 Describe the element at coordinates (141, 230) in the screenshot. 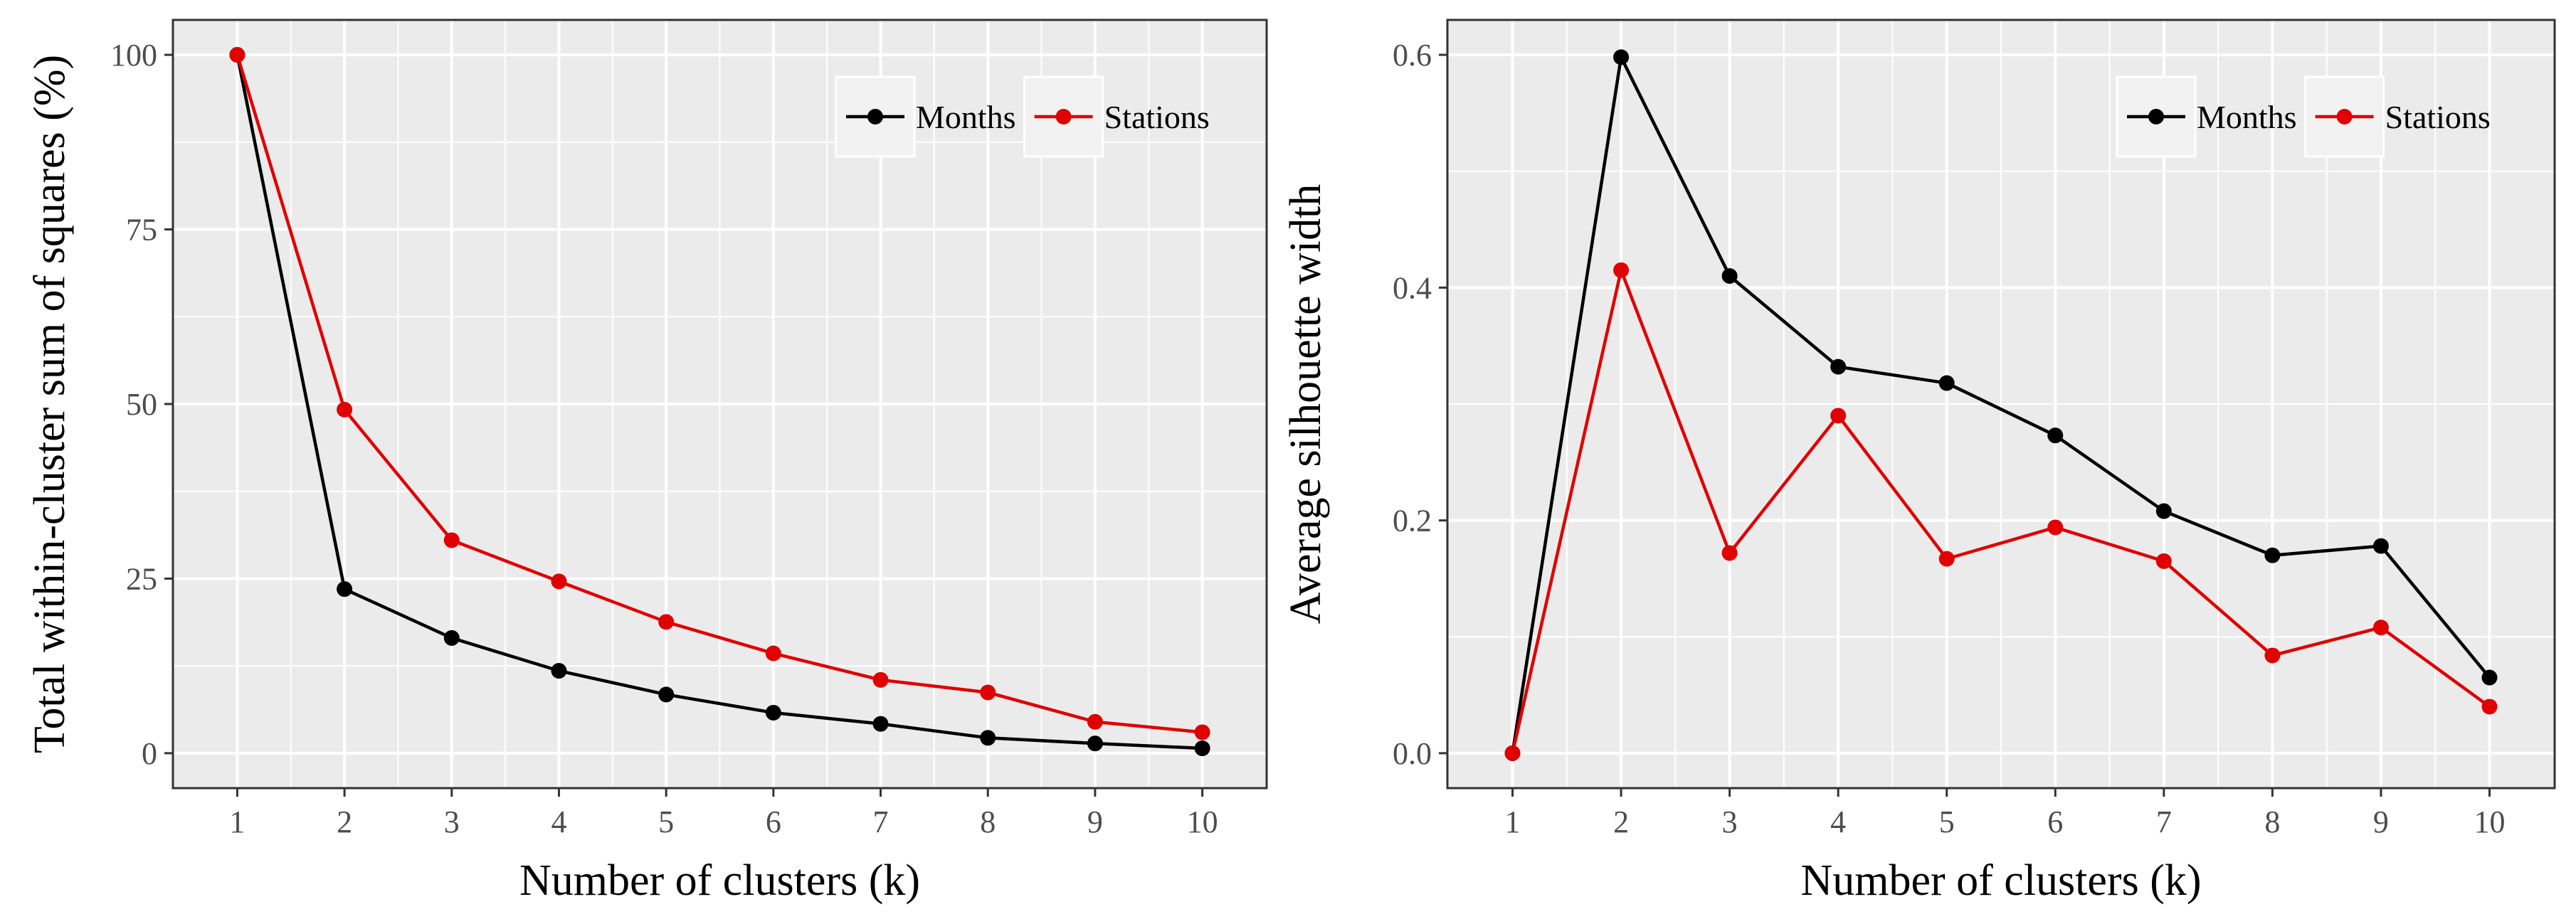

I see `y-tick-label: 75` at that location.